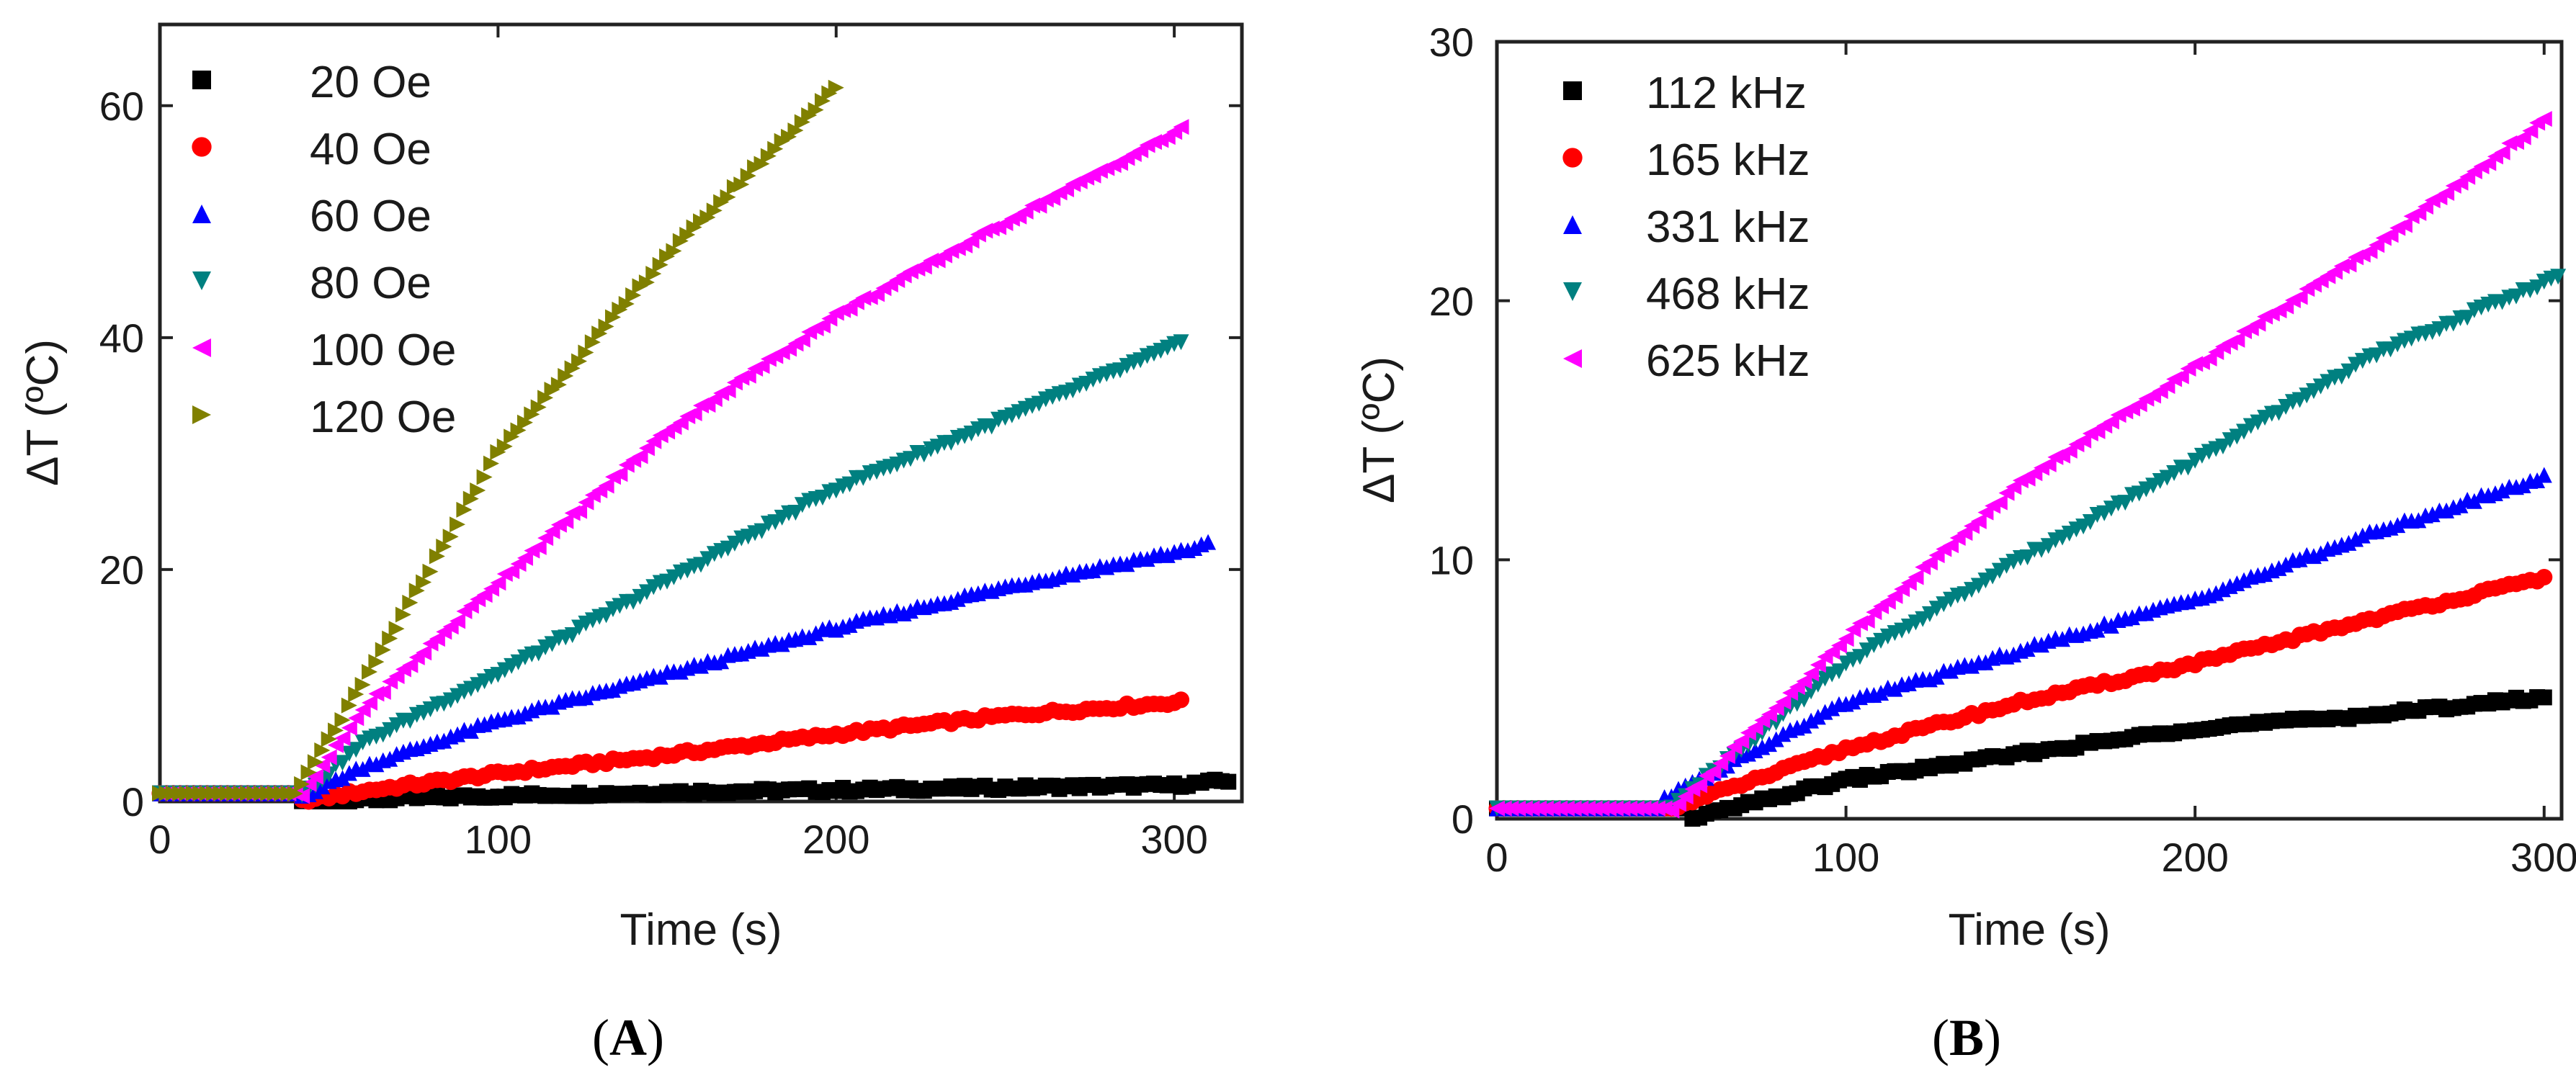  I want to click on y-tick-label: 60, so click(122, 106).